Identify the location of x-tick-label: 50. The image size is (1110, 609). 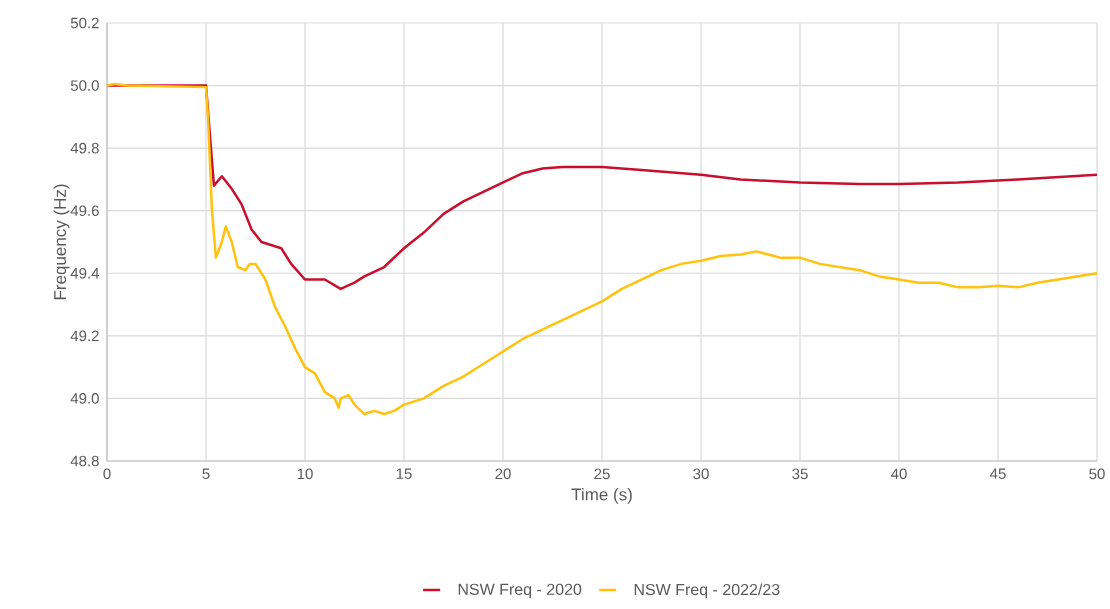
(1097, 474).